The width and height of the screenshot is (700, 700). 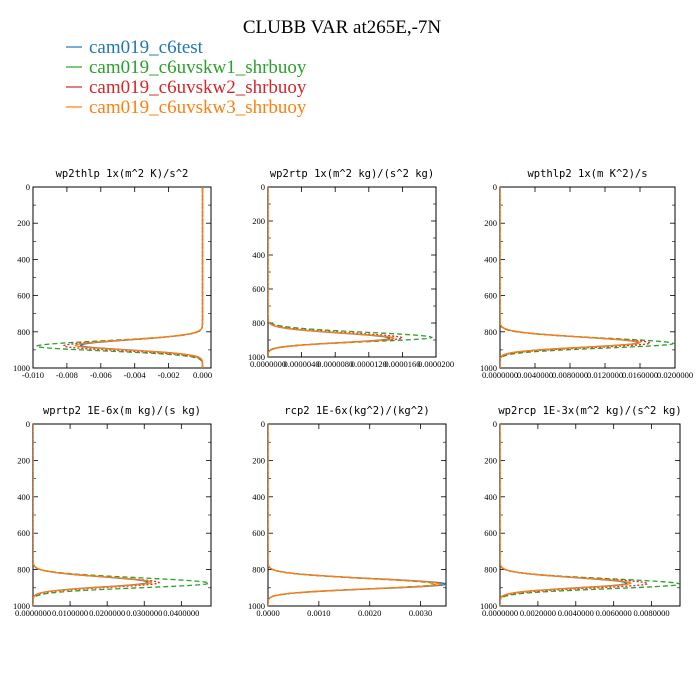 What do you see at coordinates (436, 364) in the screenshot?
I see `x-tick-label: 0.0000200` at bounding box center [436, 364].